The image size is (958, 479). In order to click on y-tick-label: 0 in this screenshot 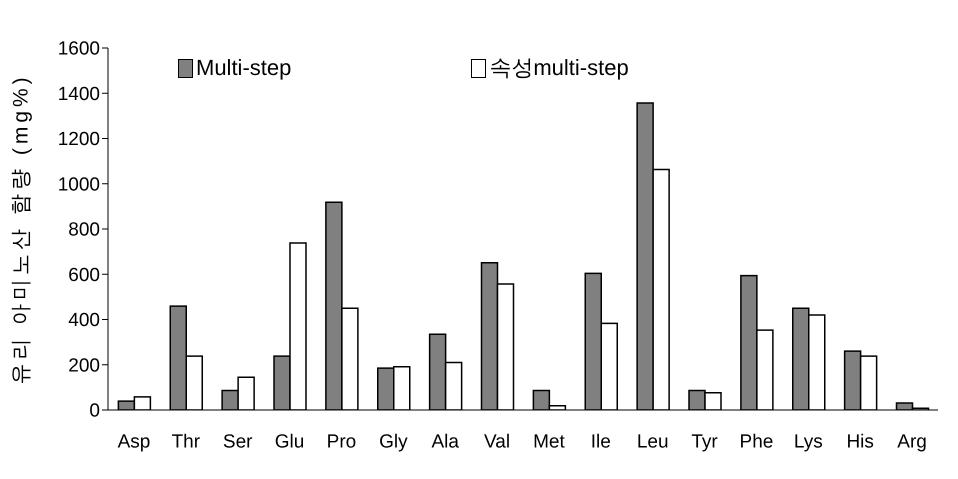, I will do `click(94, 411)`.